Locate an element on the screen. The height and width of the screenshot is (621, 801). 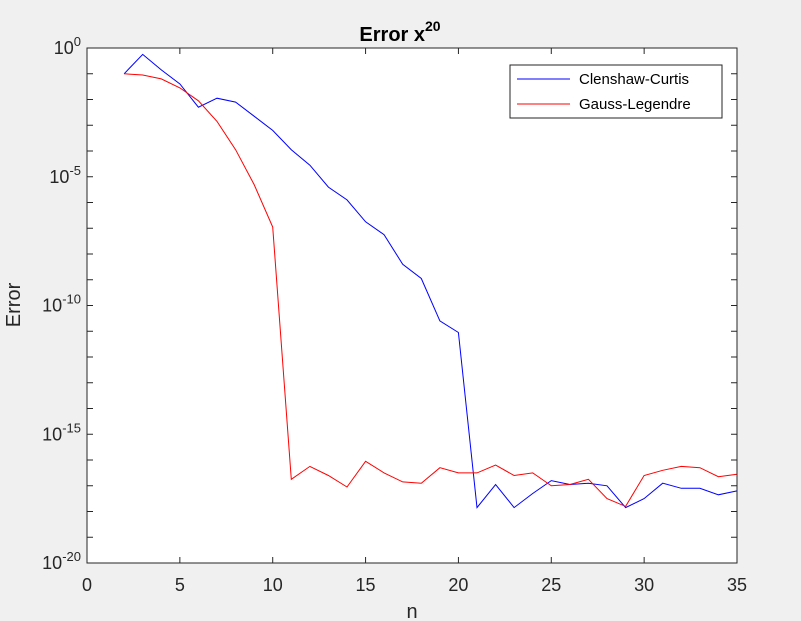
x-tick-label: 0 is located at coordinates (87, 585).